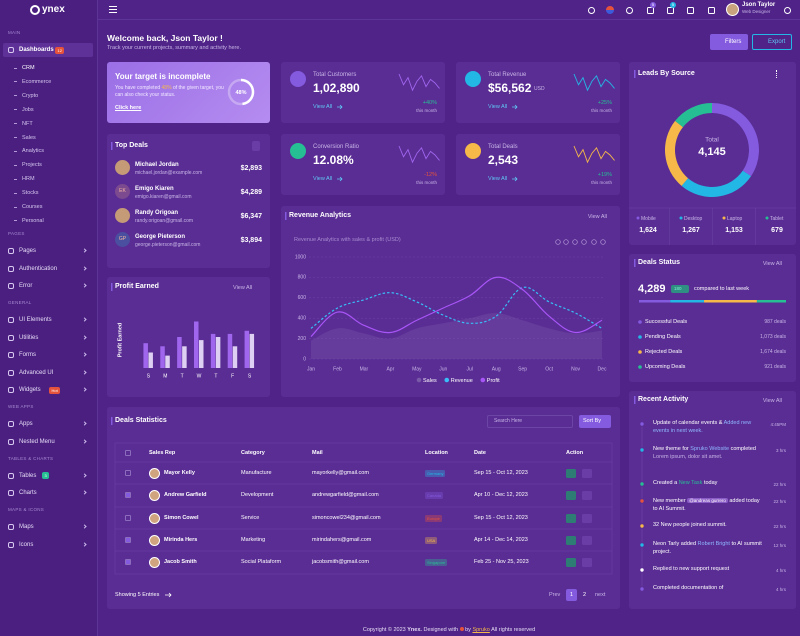  What do you see at coordinates (48, 338) in the screenshot?
I see `menu-item: Utilities` at bounding box center [48, 338].